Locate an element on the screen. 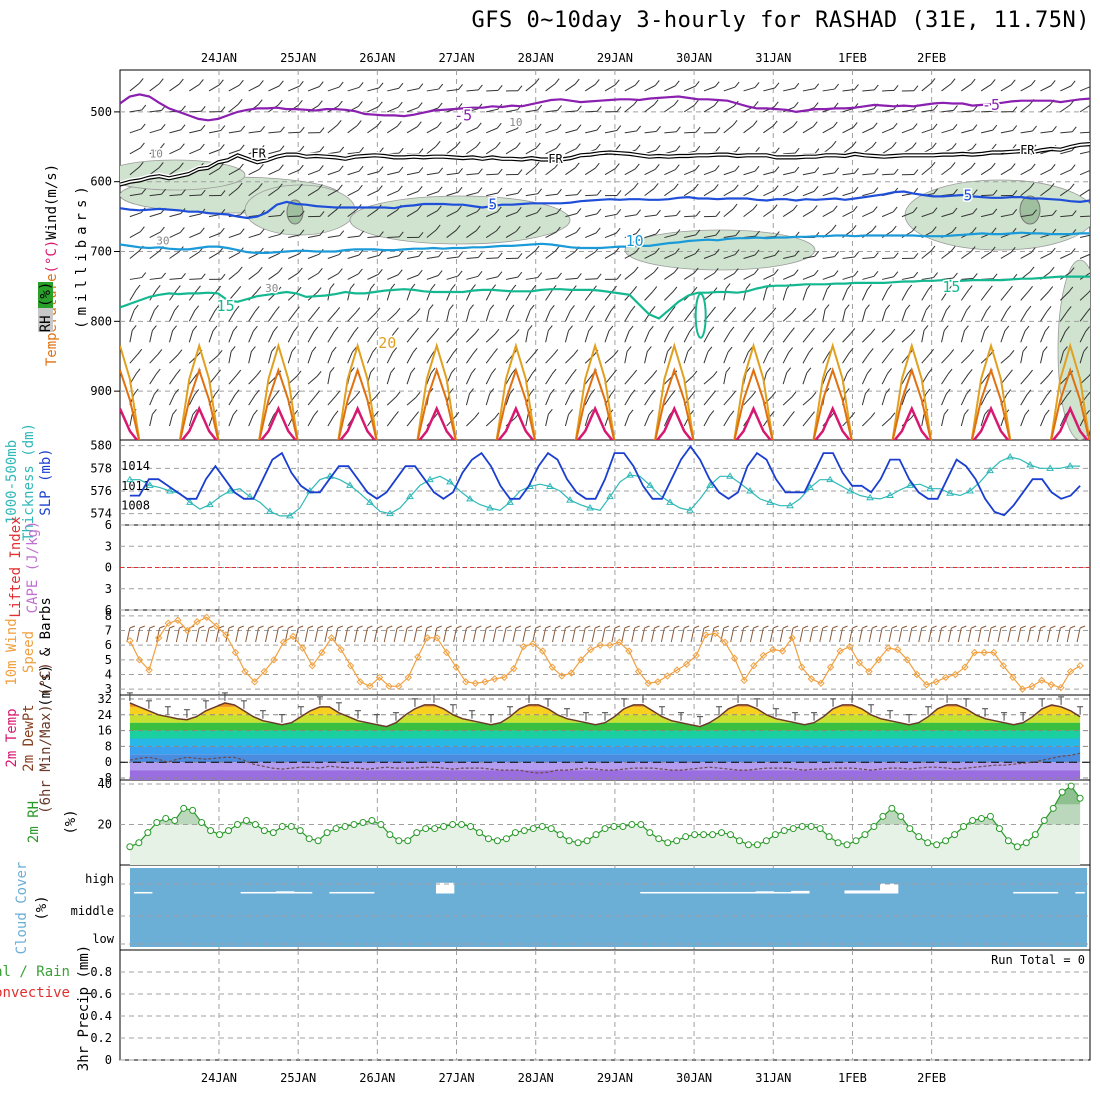 The height and width of the screenshot is (1100, 1100). profile-ylabel-part: Wind is located at coordinates (52, 223).